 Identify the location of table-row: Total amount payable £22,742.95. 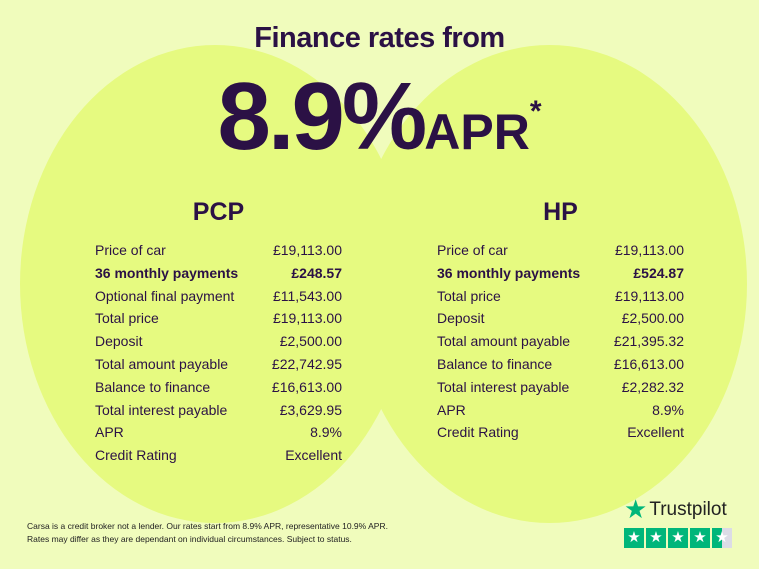
(218, 364).